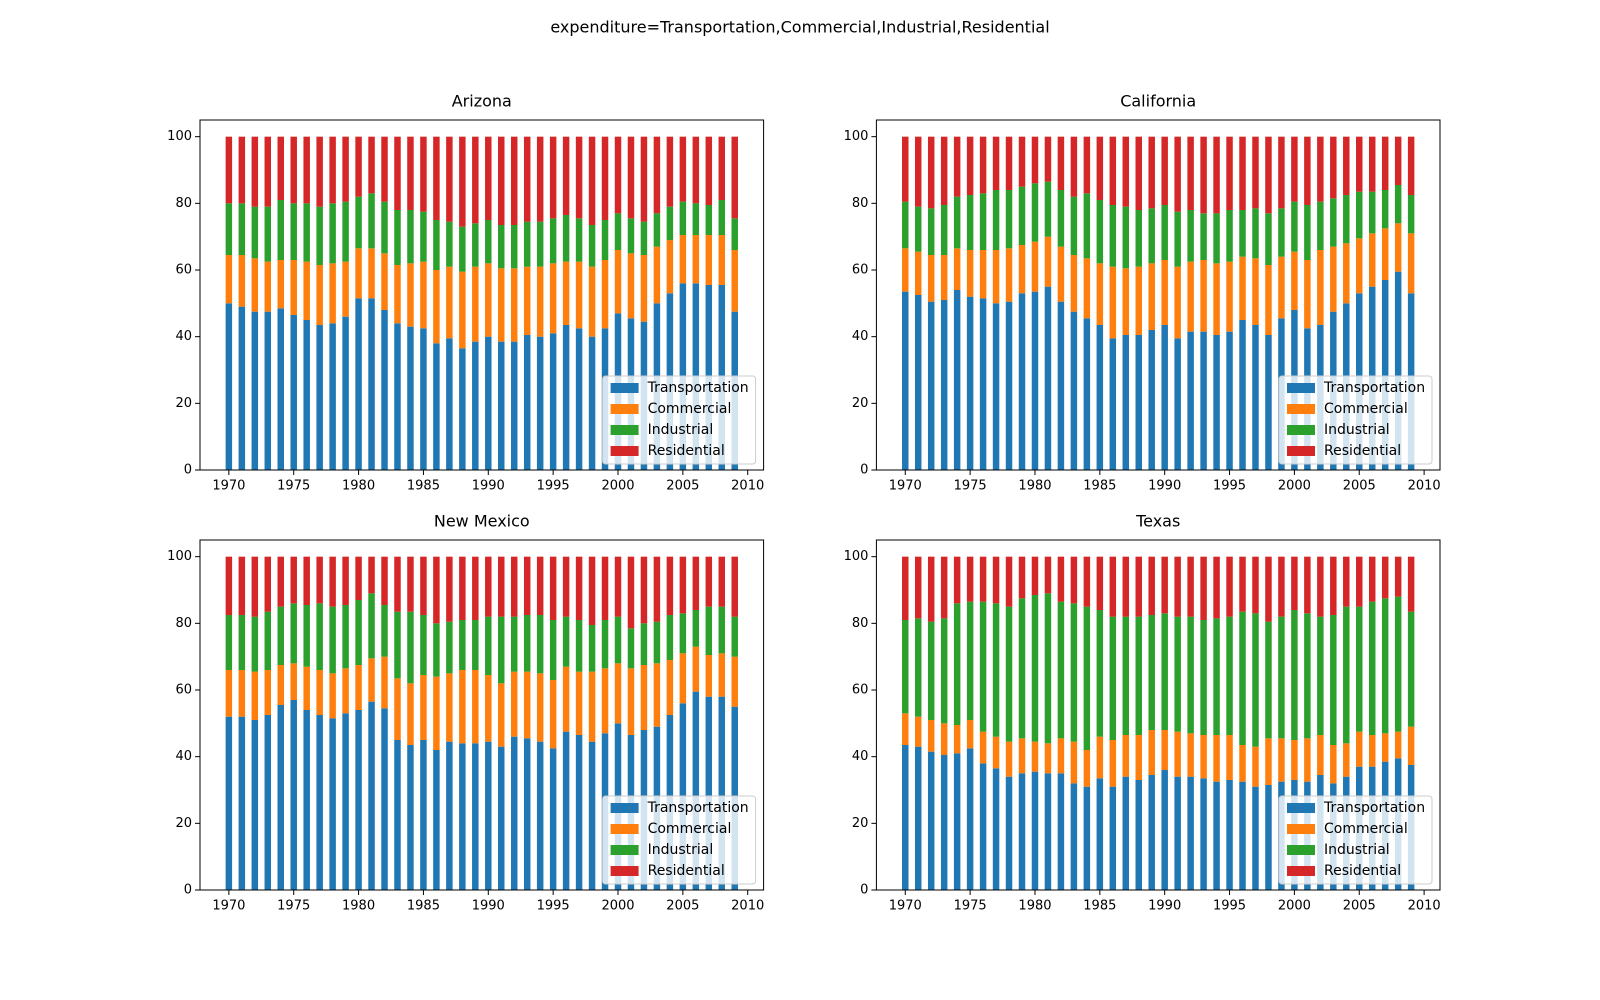 This screenshot has height=1000, width=1600. What do you see at coordinates (1424, 906) in the screenshot?
I see `x-tick-label: 2010` at bounding box center [1424, 906].